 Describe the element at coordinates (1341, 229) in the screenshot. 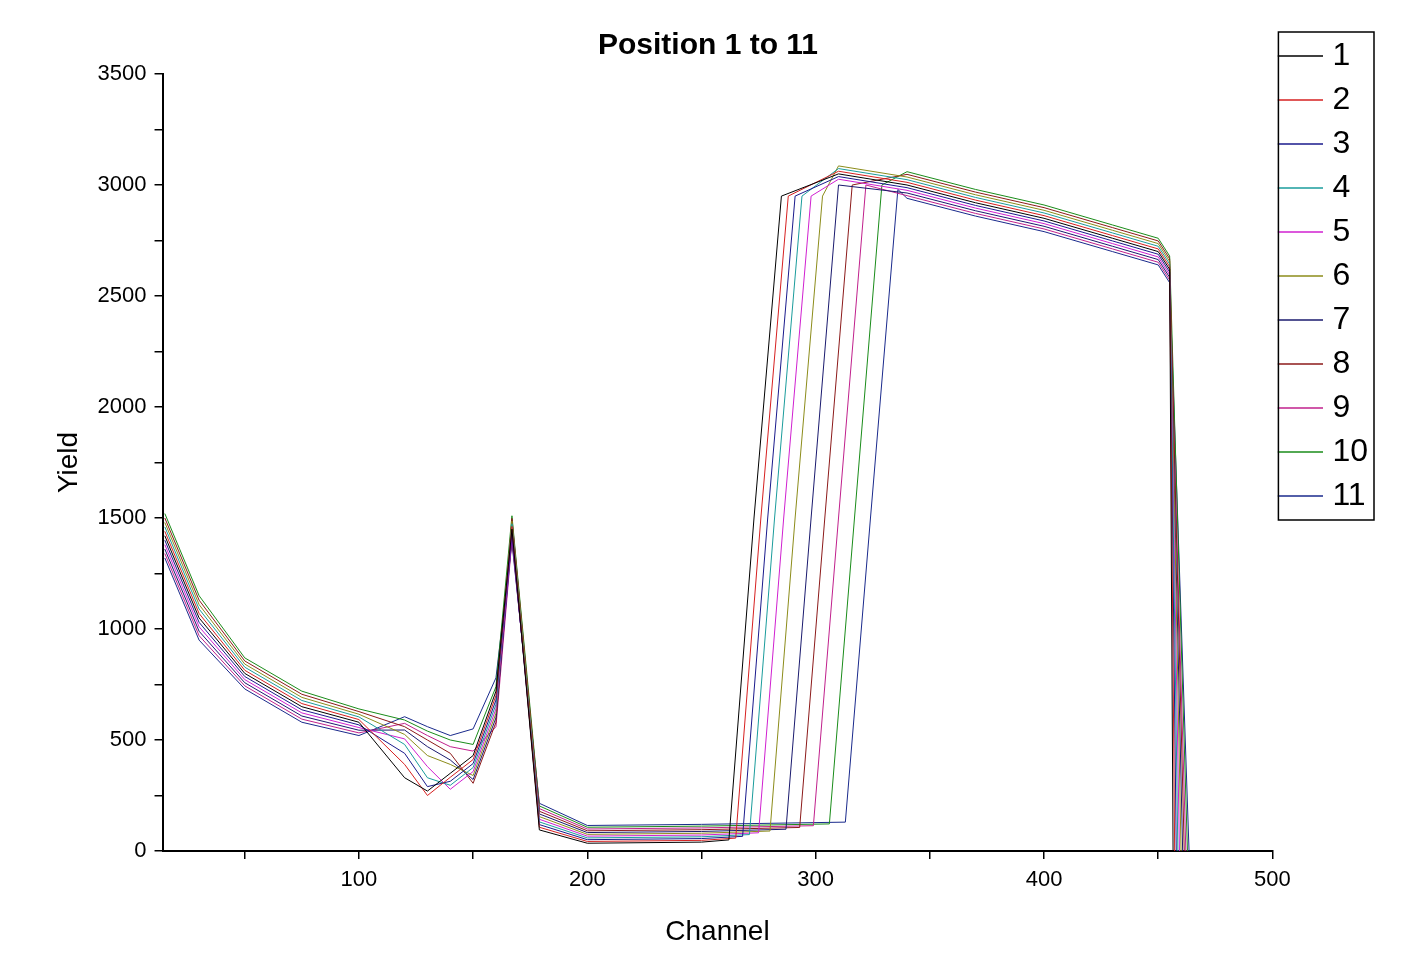

I see `legend-label: 5` at that location.